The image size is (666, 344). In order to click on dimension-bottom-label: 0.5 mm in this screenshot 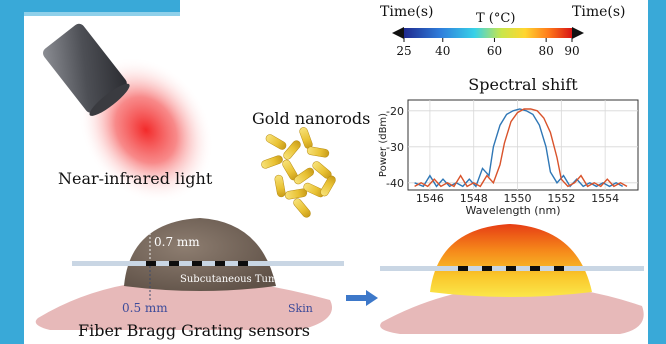, I will do `click(145, 308)`.